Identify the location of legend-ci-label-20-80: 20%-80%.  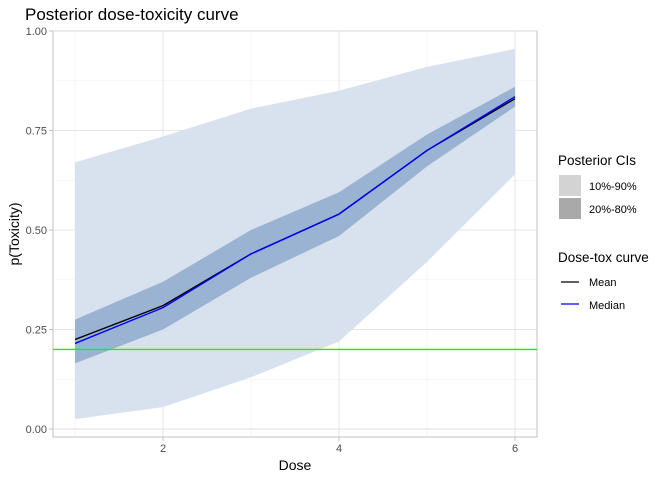
(613, 210).